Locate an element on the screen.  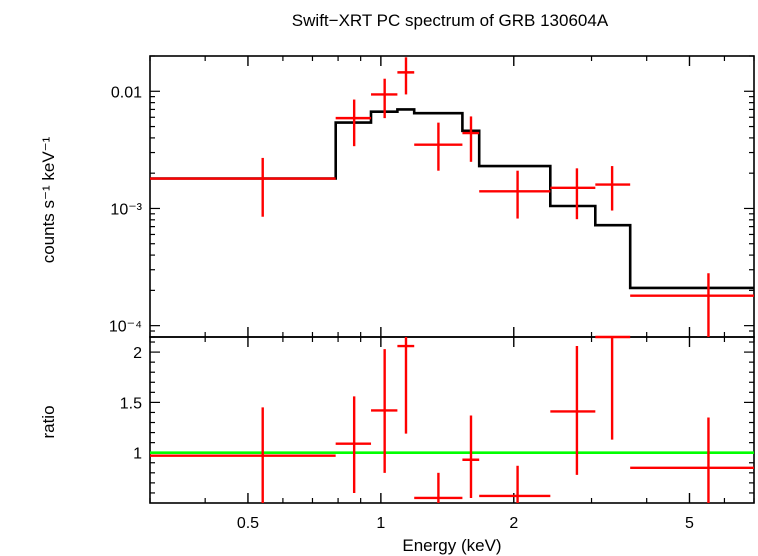
ratio-y-tick-label: 1 is located at coordinates (137, 454).